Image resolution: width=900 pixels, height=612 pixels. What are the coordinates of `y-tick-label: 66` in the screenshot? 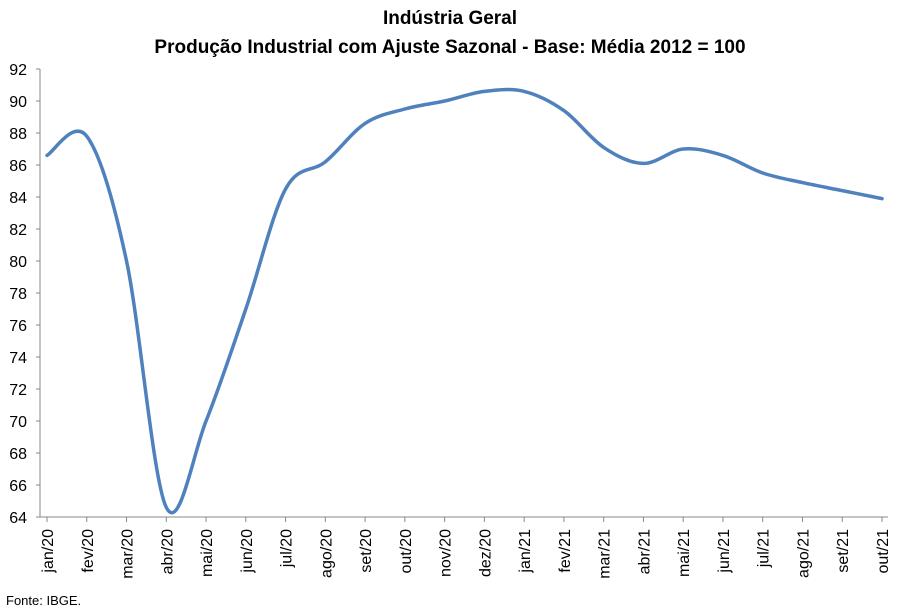 It's located at (18, 486).